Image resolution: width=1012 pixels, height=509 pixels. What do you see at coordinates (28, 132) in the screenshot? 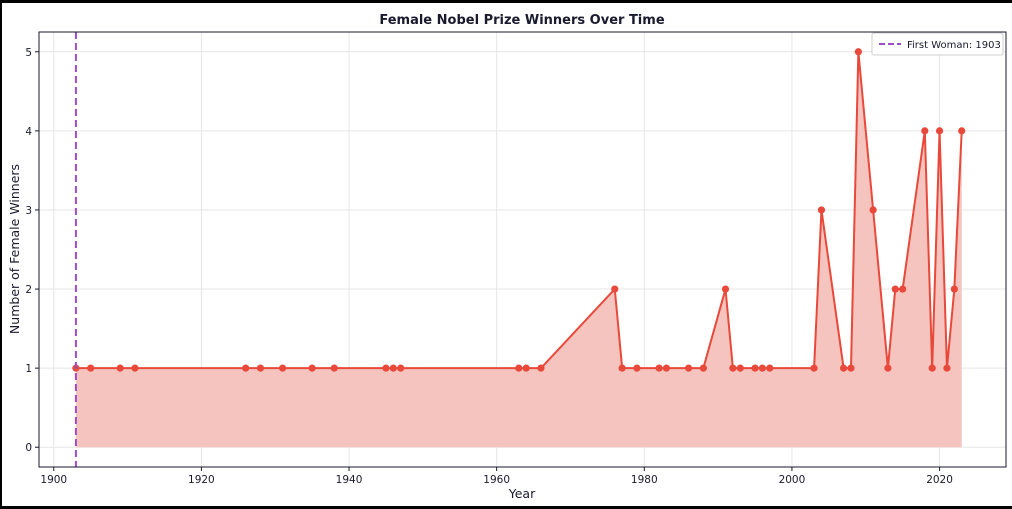
I see `y-tick-label: 4` at bounding box center [28, 132].